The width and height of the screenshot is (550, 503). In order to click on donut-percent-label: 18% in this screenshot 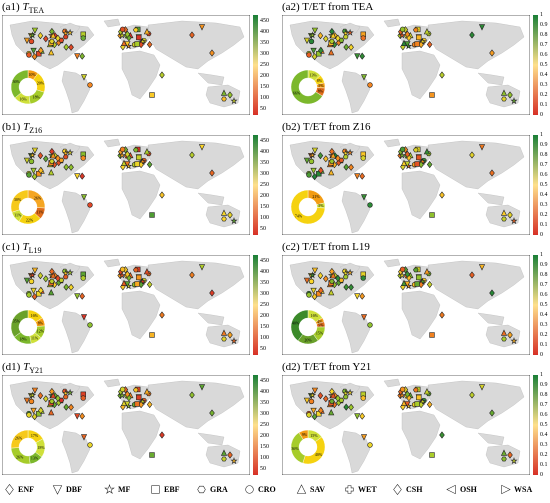, I will do `click(41, 447)`.